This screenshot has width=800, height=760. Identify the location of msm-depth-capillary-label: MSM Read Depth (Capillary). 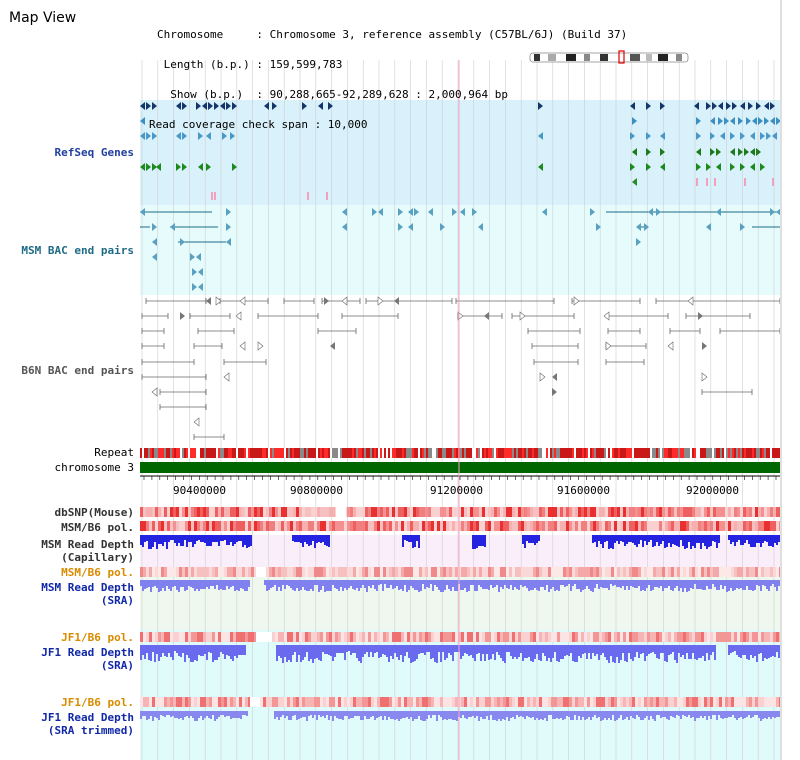
(87, 551).